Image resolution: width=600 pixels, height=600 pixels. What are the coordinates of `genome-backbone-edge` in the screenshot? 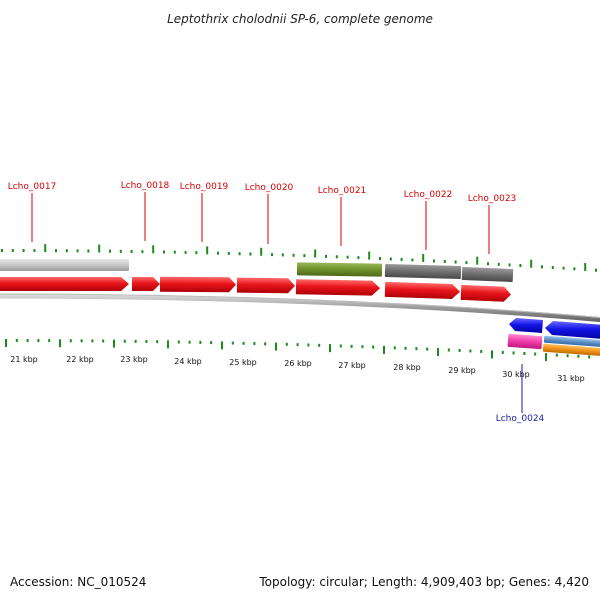 It's located at (300, 306).